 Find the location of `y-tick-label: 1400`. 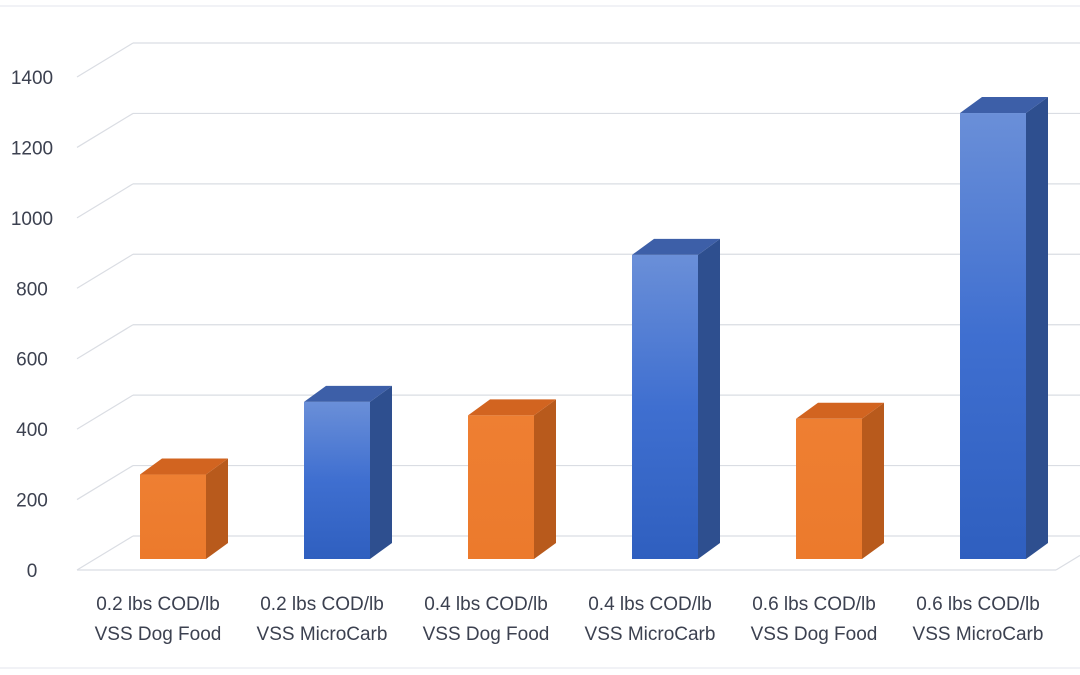

y-tick-label: 1400 is located at coordinates (32, 78).